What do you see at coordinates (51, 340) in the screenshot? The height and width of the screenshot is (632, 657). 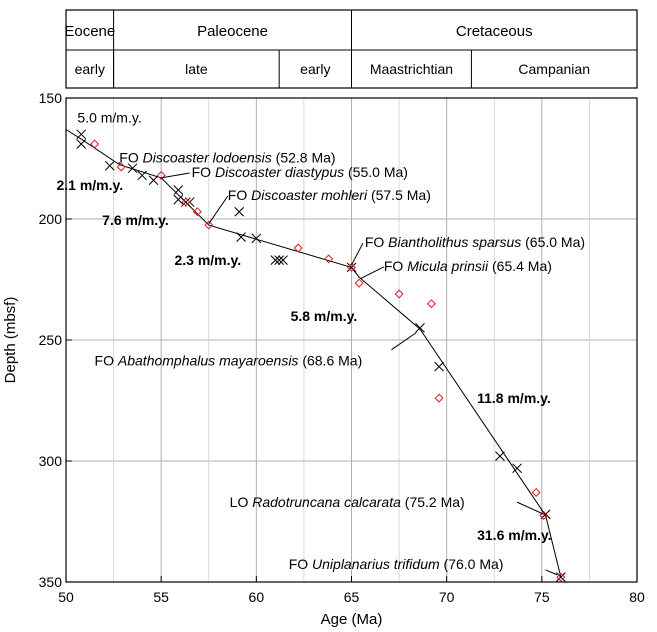 I see `y-tick-label: 250` at bounding box center [51, 340].